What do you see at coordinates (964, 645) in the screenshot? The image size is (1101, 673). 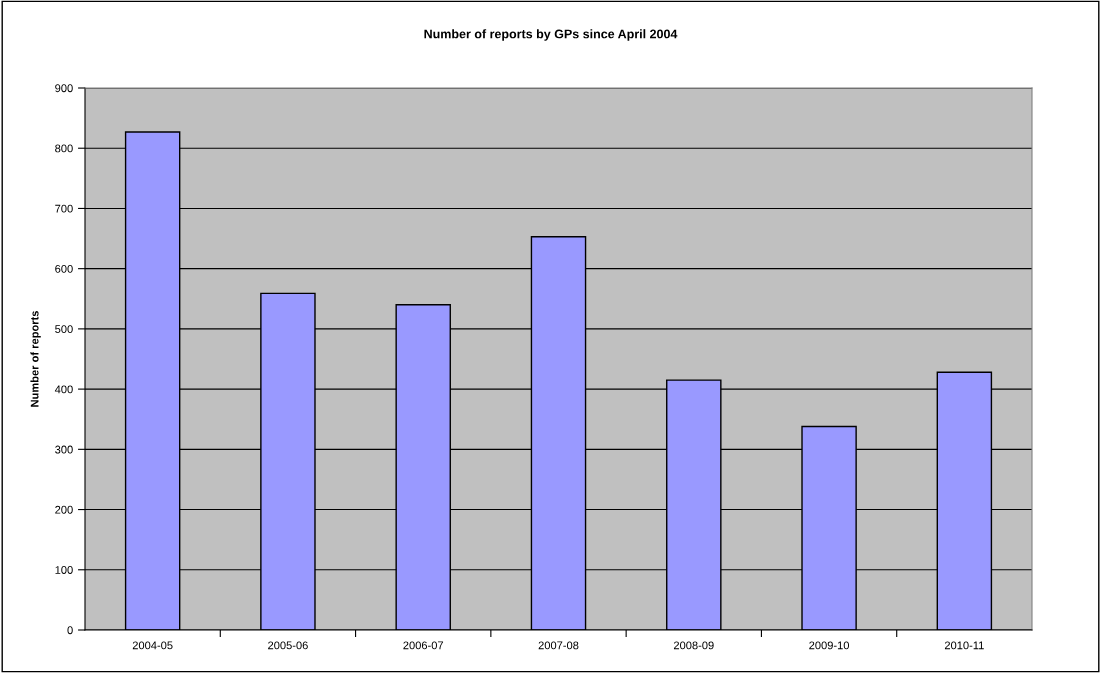 I see `x-tick-label: 2010-11` at bounding box center [964, 645].